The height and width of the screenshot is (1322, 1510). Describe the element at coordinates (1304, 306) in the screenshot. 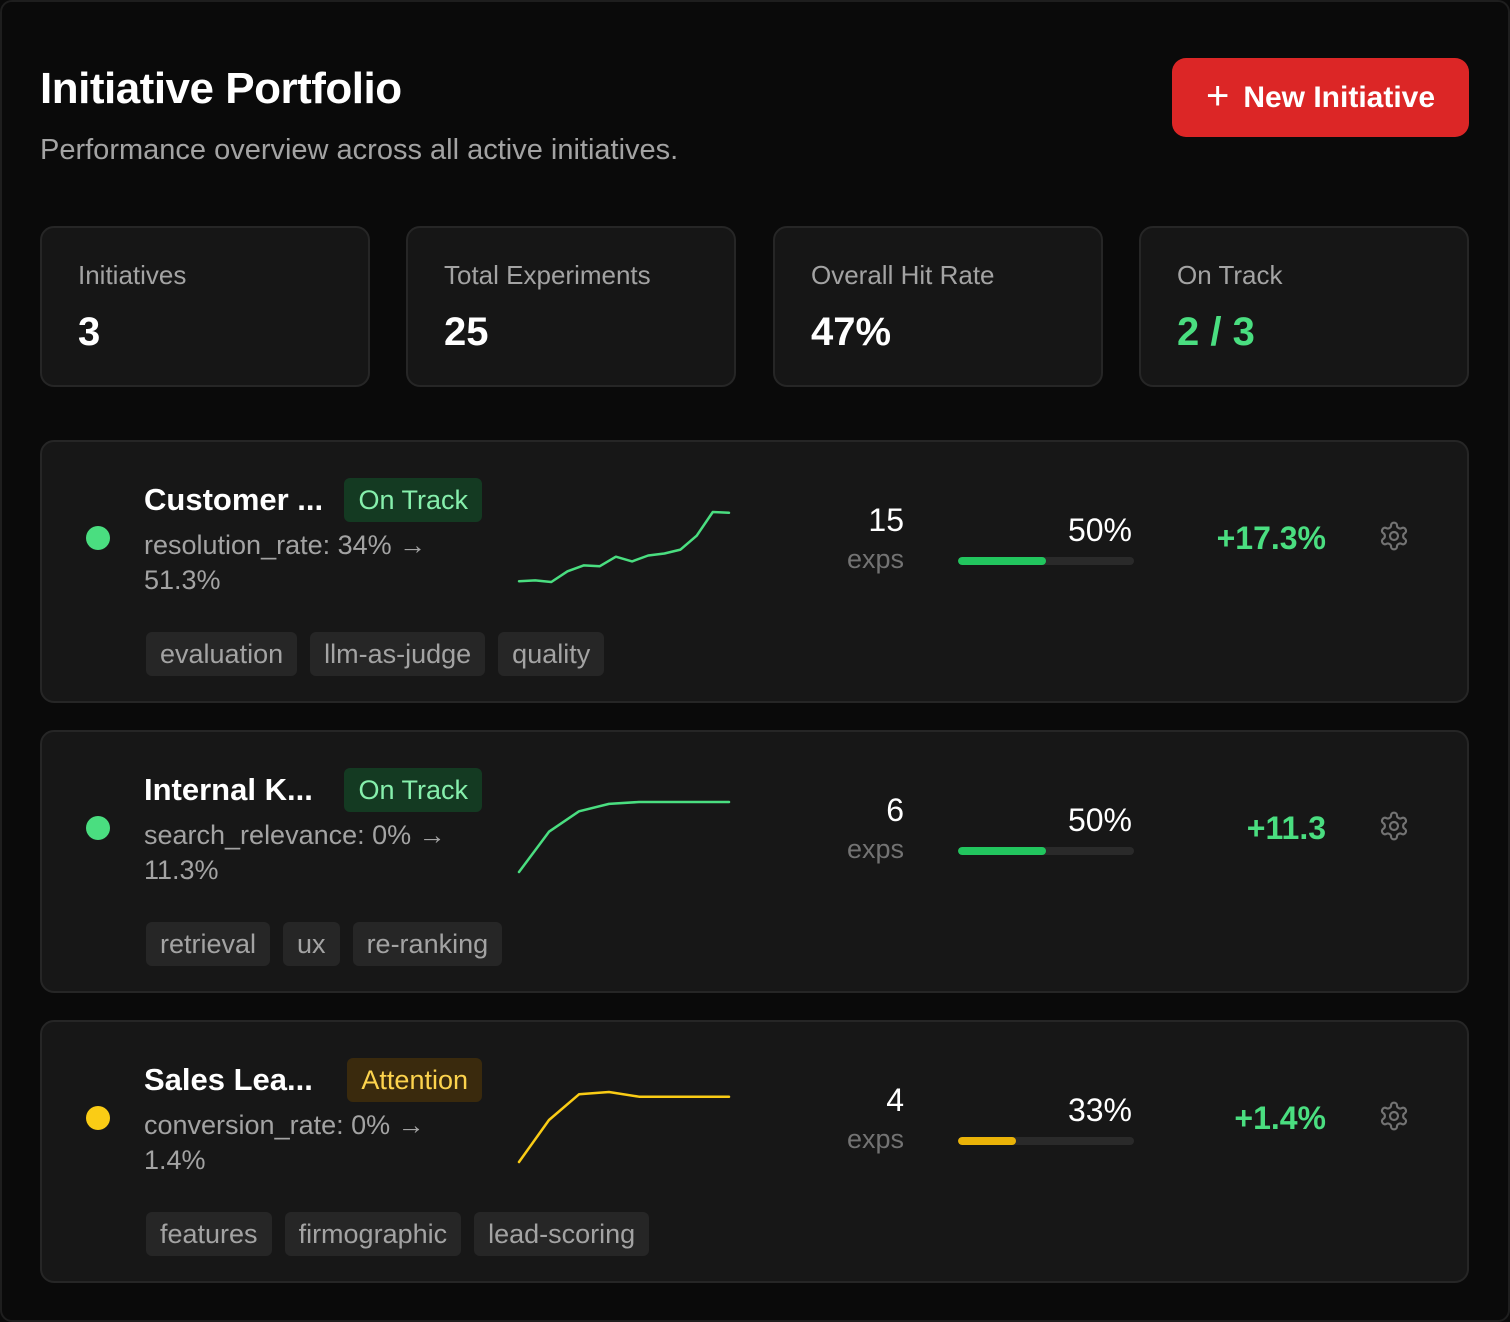

I see `stat-card-on-track: On Track 2 / 3` at that location.